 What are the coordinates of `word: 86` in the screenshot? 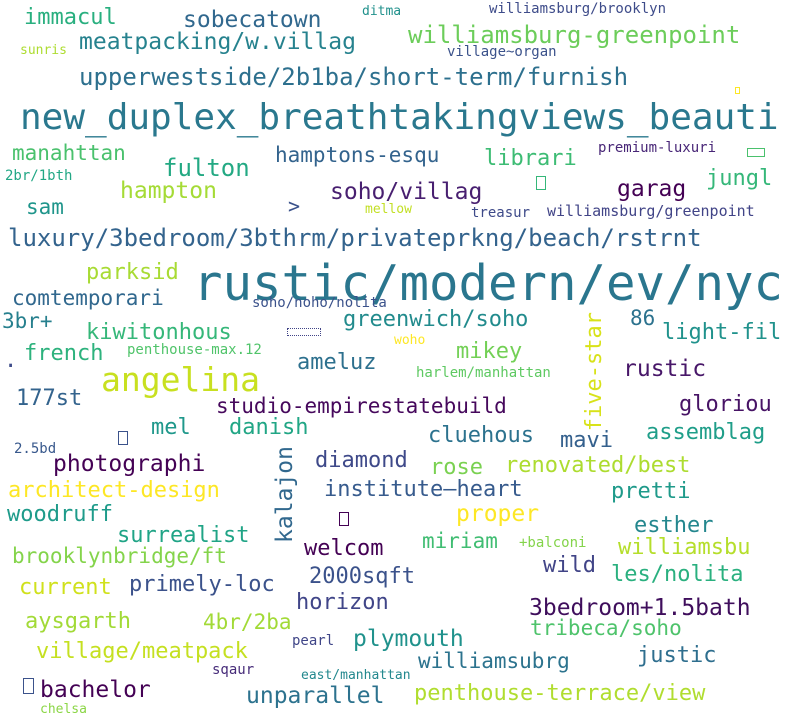 It's located at (643, 318).